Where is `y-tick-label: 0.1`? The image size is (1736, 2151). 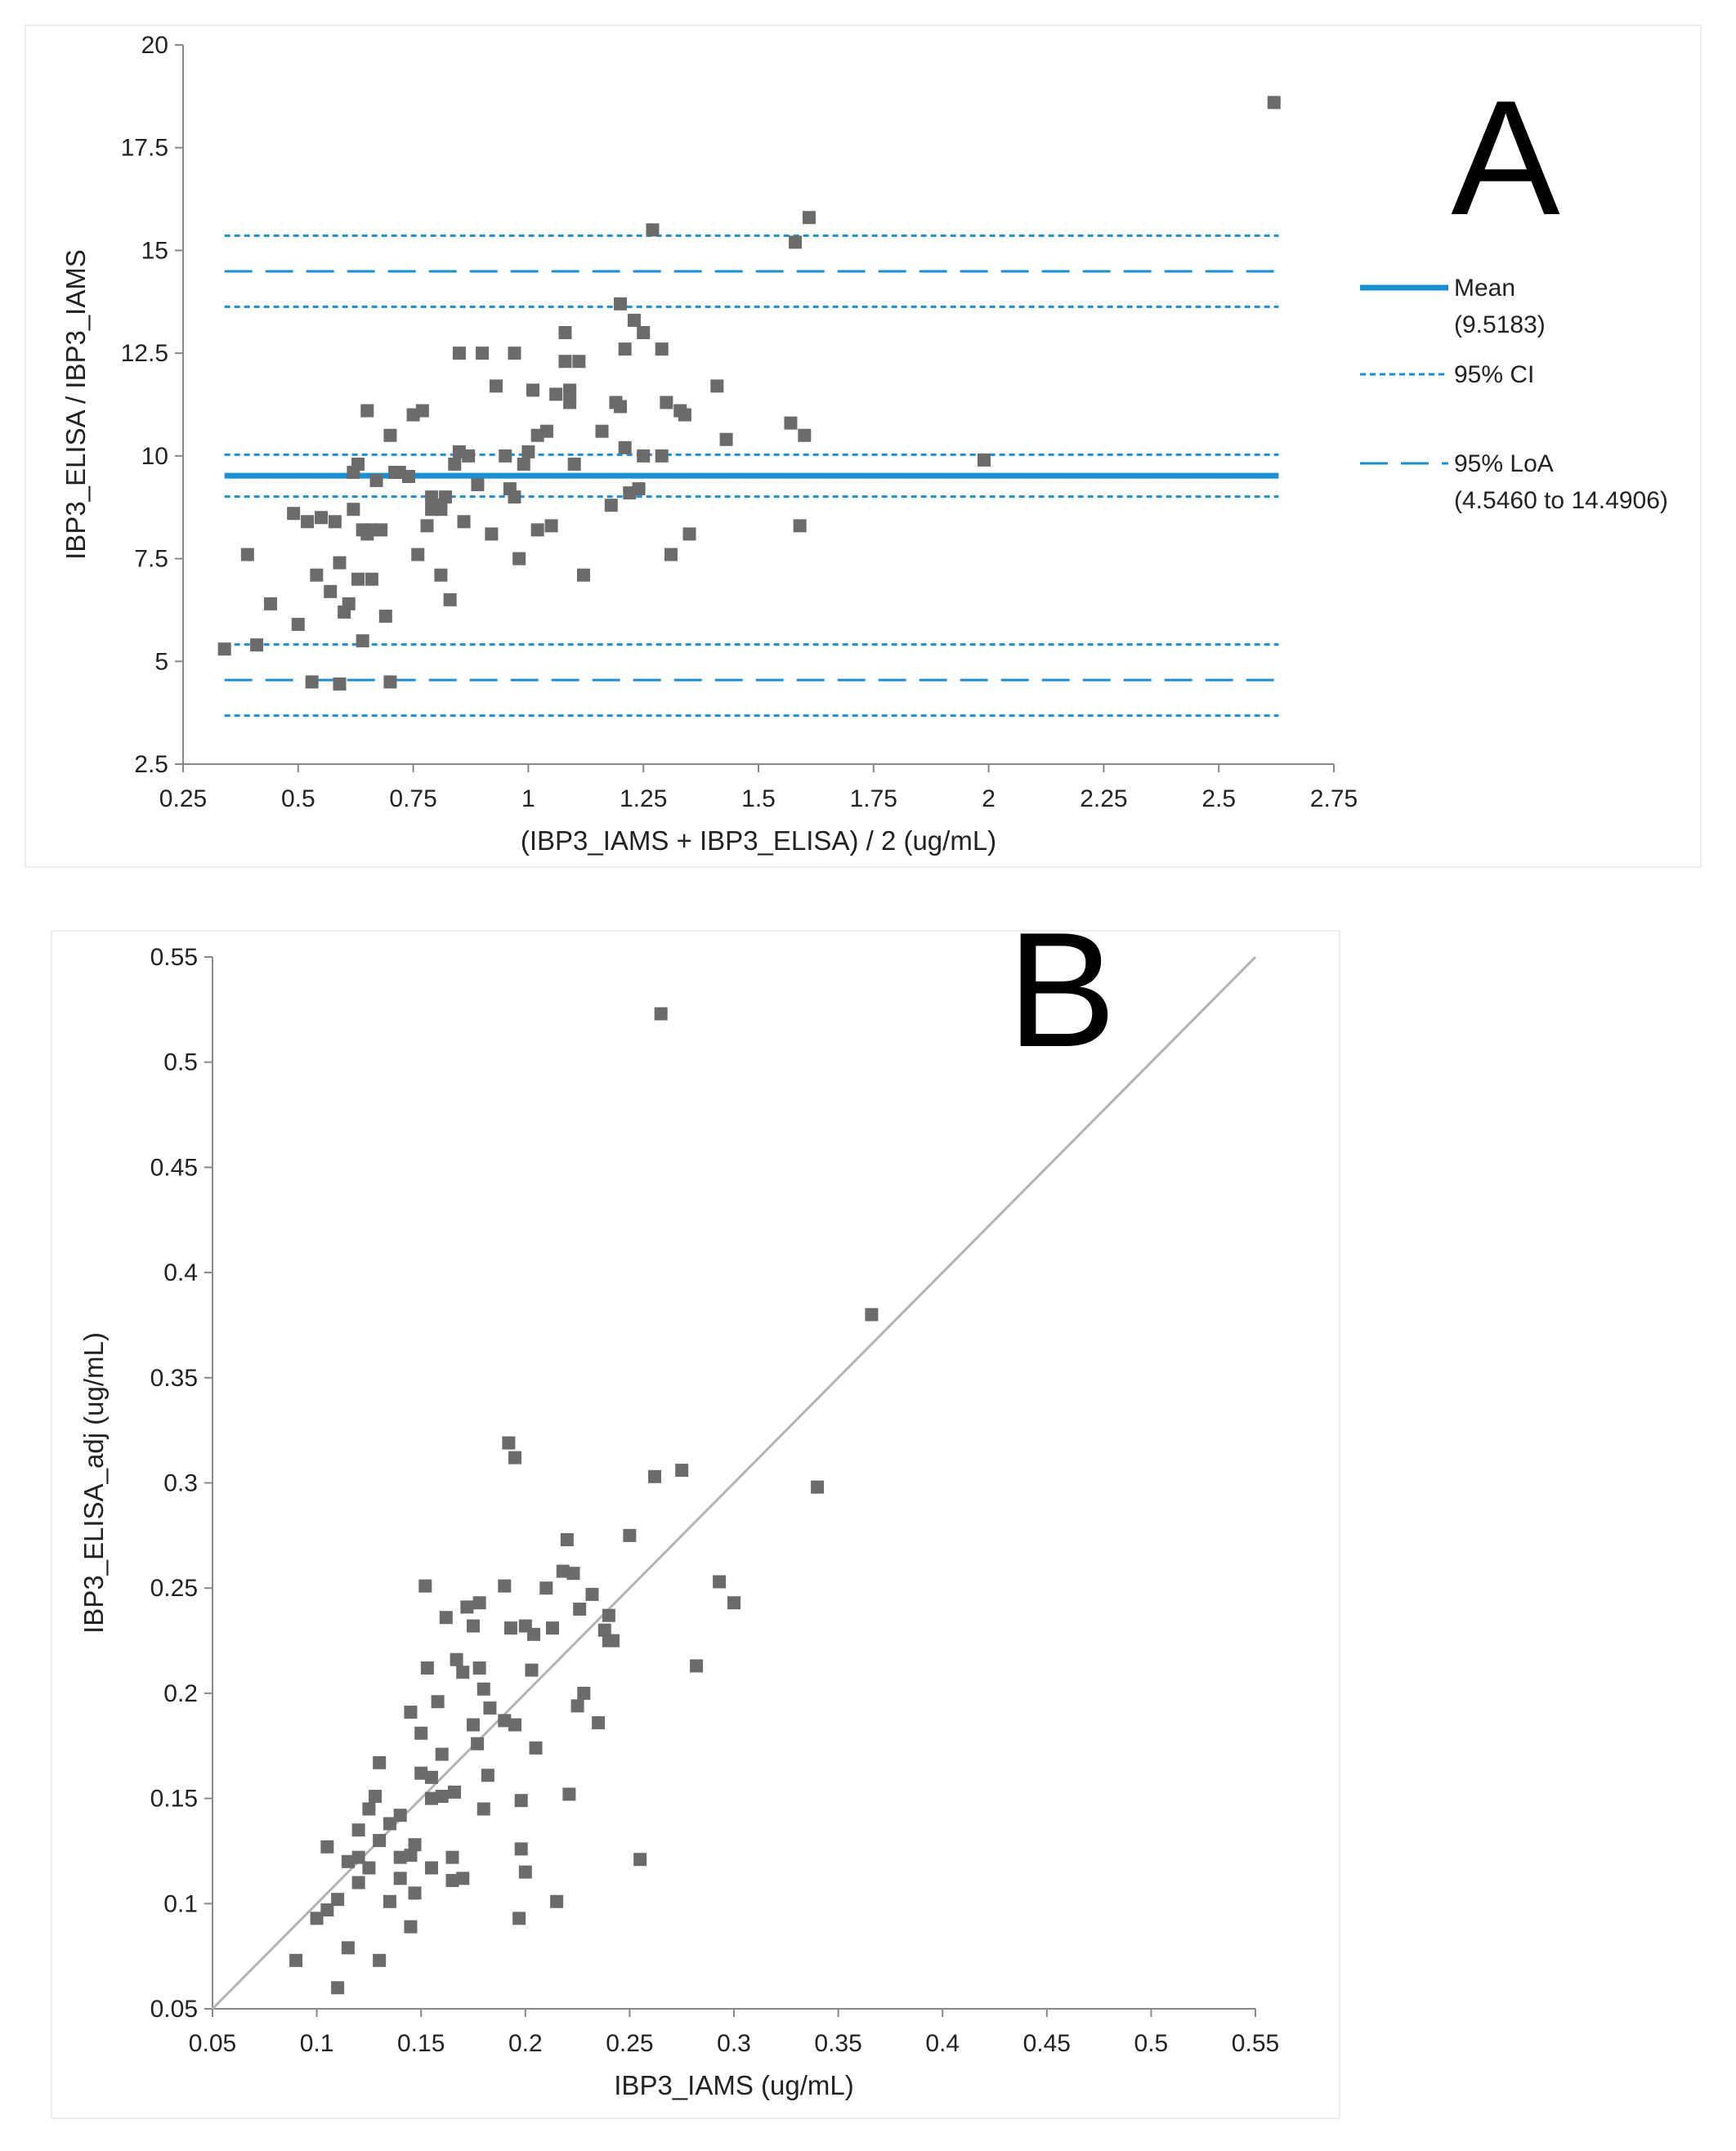 y-tick-label: 0.1 is located at coordinates (181, 1903).